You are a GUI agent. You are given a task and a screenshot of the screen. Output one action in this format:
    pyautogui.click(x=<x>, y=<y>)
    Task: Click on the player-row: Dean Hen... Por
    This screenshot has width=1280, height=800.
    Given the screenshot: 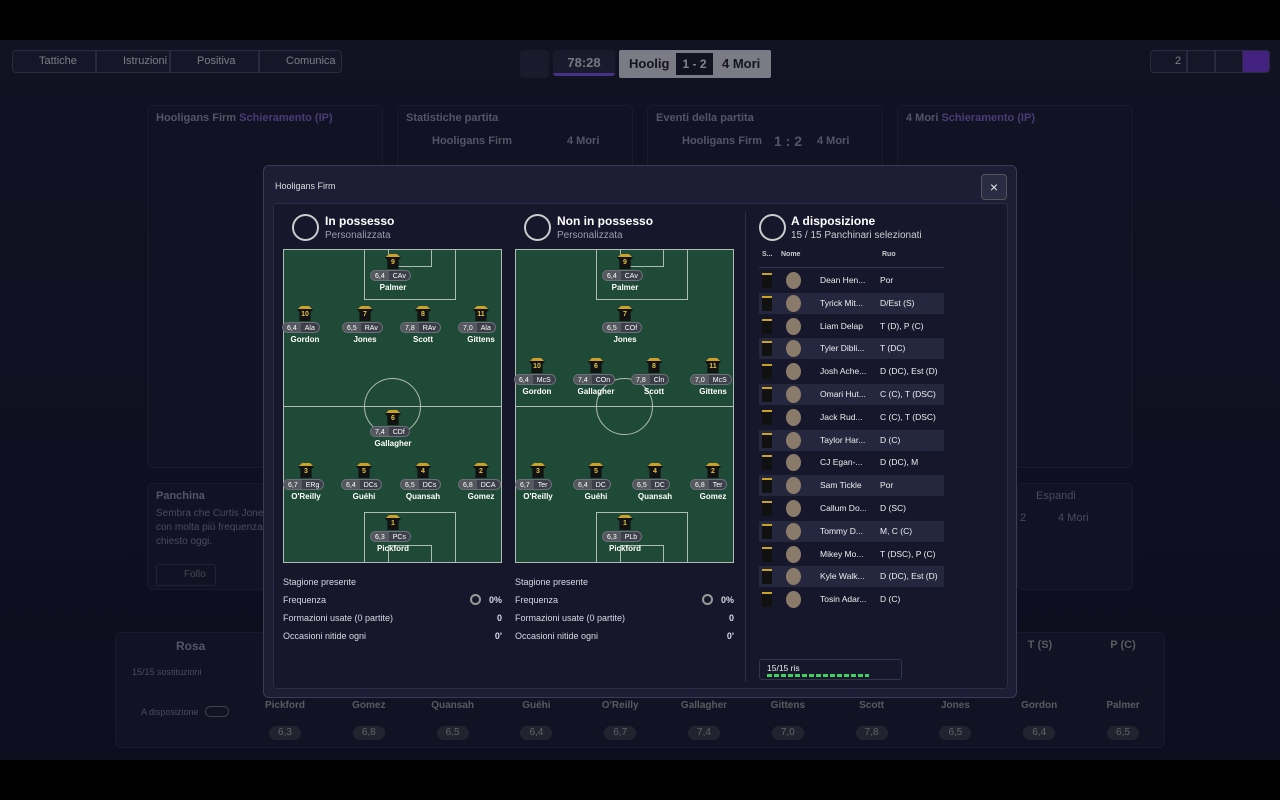 What is the action you would take?
    pyautogui.click(x=851, y=280)
    